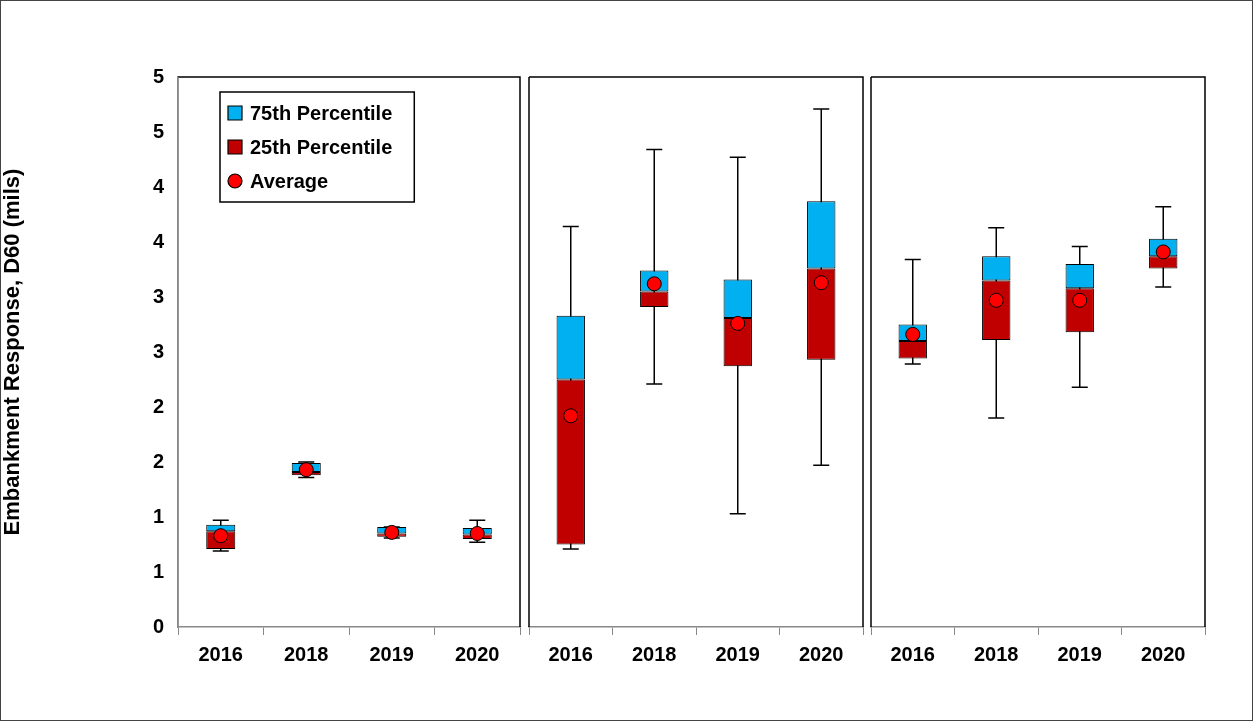 Image resolution: width=1253 pixels, height=721 pixels. I want to click on legend-label: Average, so click(289, 180).